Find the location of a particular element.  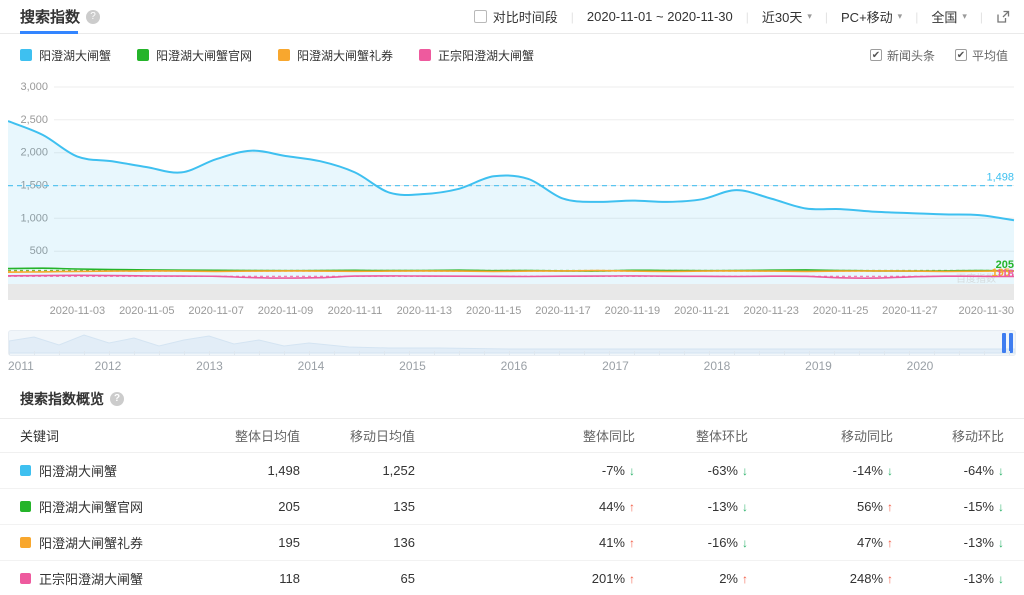

value-text: 65 is located at coordinates (407, 578).